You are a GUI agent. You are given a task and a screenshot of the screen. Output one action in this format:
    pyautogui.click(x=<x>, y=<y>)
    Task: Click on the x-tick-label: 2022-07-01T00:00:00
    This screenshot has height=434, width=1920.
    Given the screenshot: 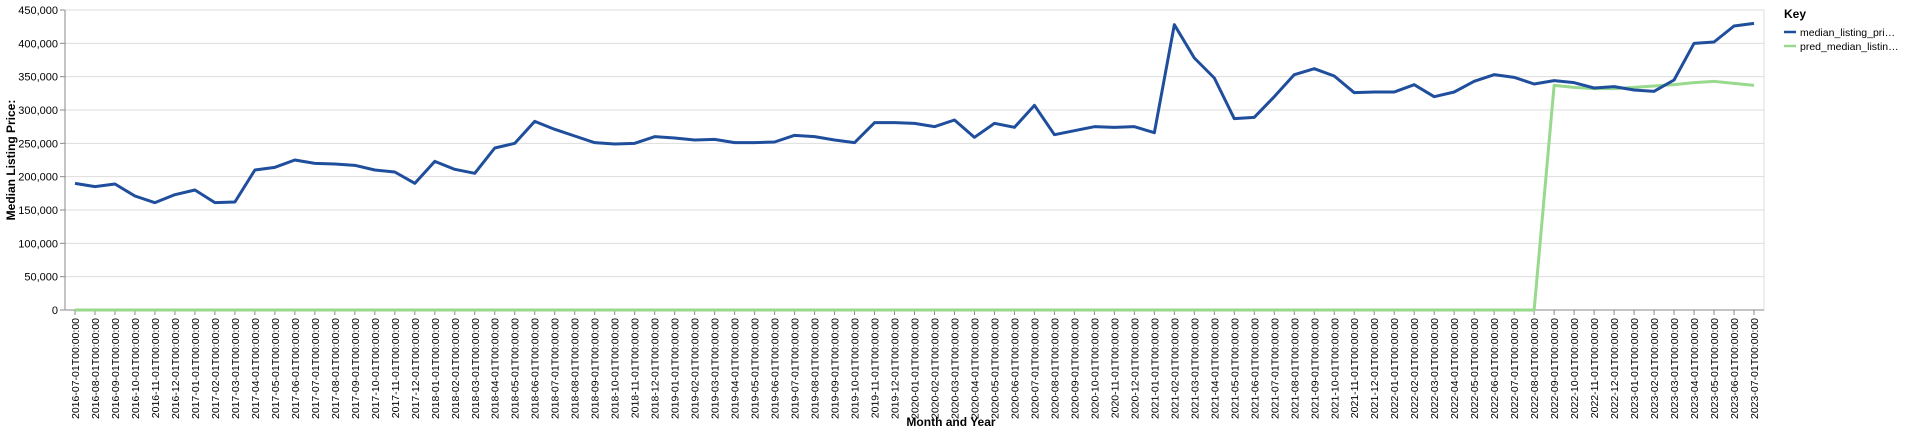 What is the action you would take?
    pyautogui.click(x=1515, y=368)
    